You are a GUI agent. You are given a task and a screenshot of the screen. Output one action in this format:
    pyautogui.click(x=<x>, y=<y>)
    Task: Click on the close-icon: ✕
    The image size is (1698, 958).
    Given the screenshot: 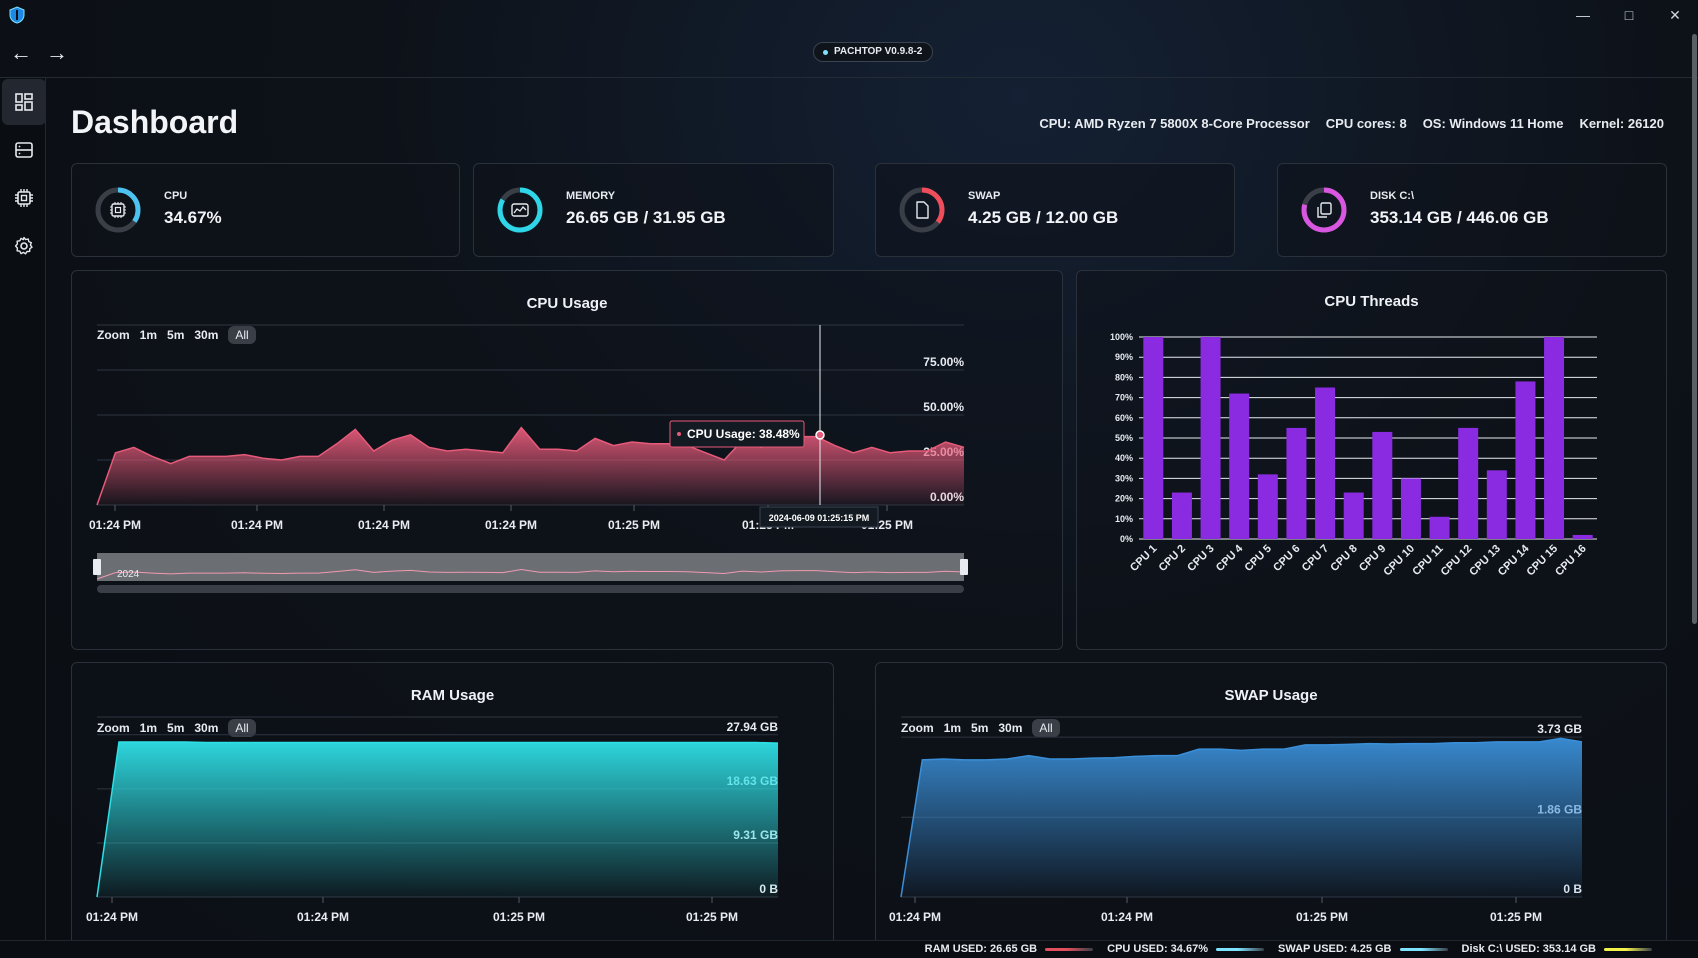 What is the action you would take?
    pyautogui.click(x=1675, y=14)
    